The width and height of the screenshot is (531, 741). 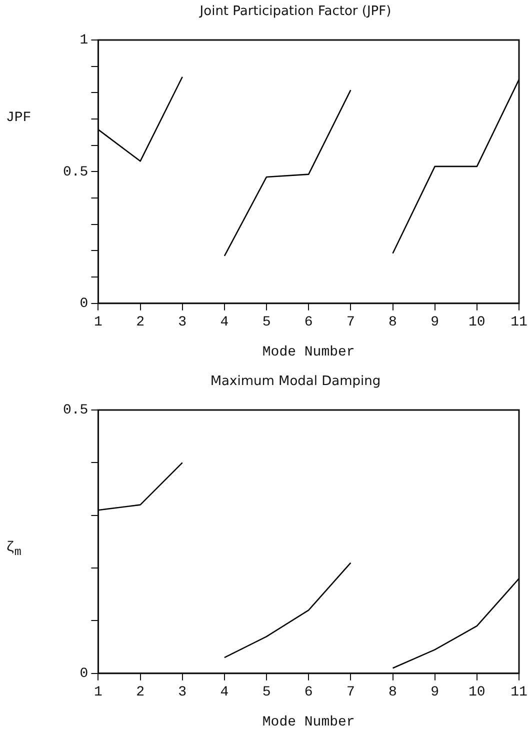 What do you see at coordinates (19, 118) in the screenshot?
I see `y-axis-title: JPF` at bounding box center [19, 118].